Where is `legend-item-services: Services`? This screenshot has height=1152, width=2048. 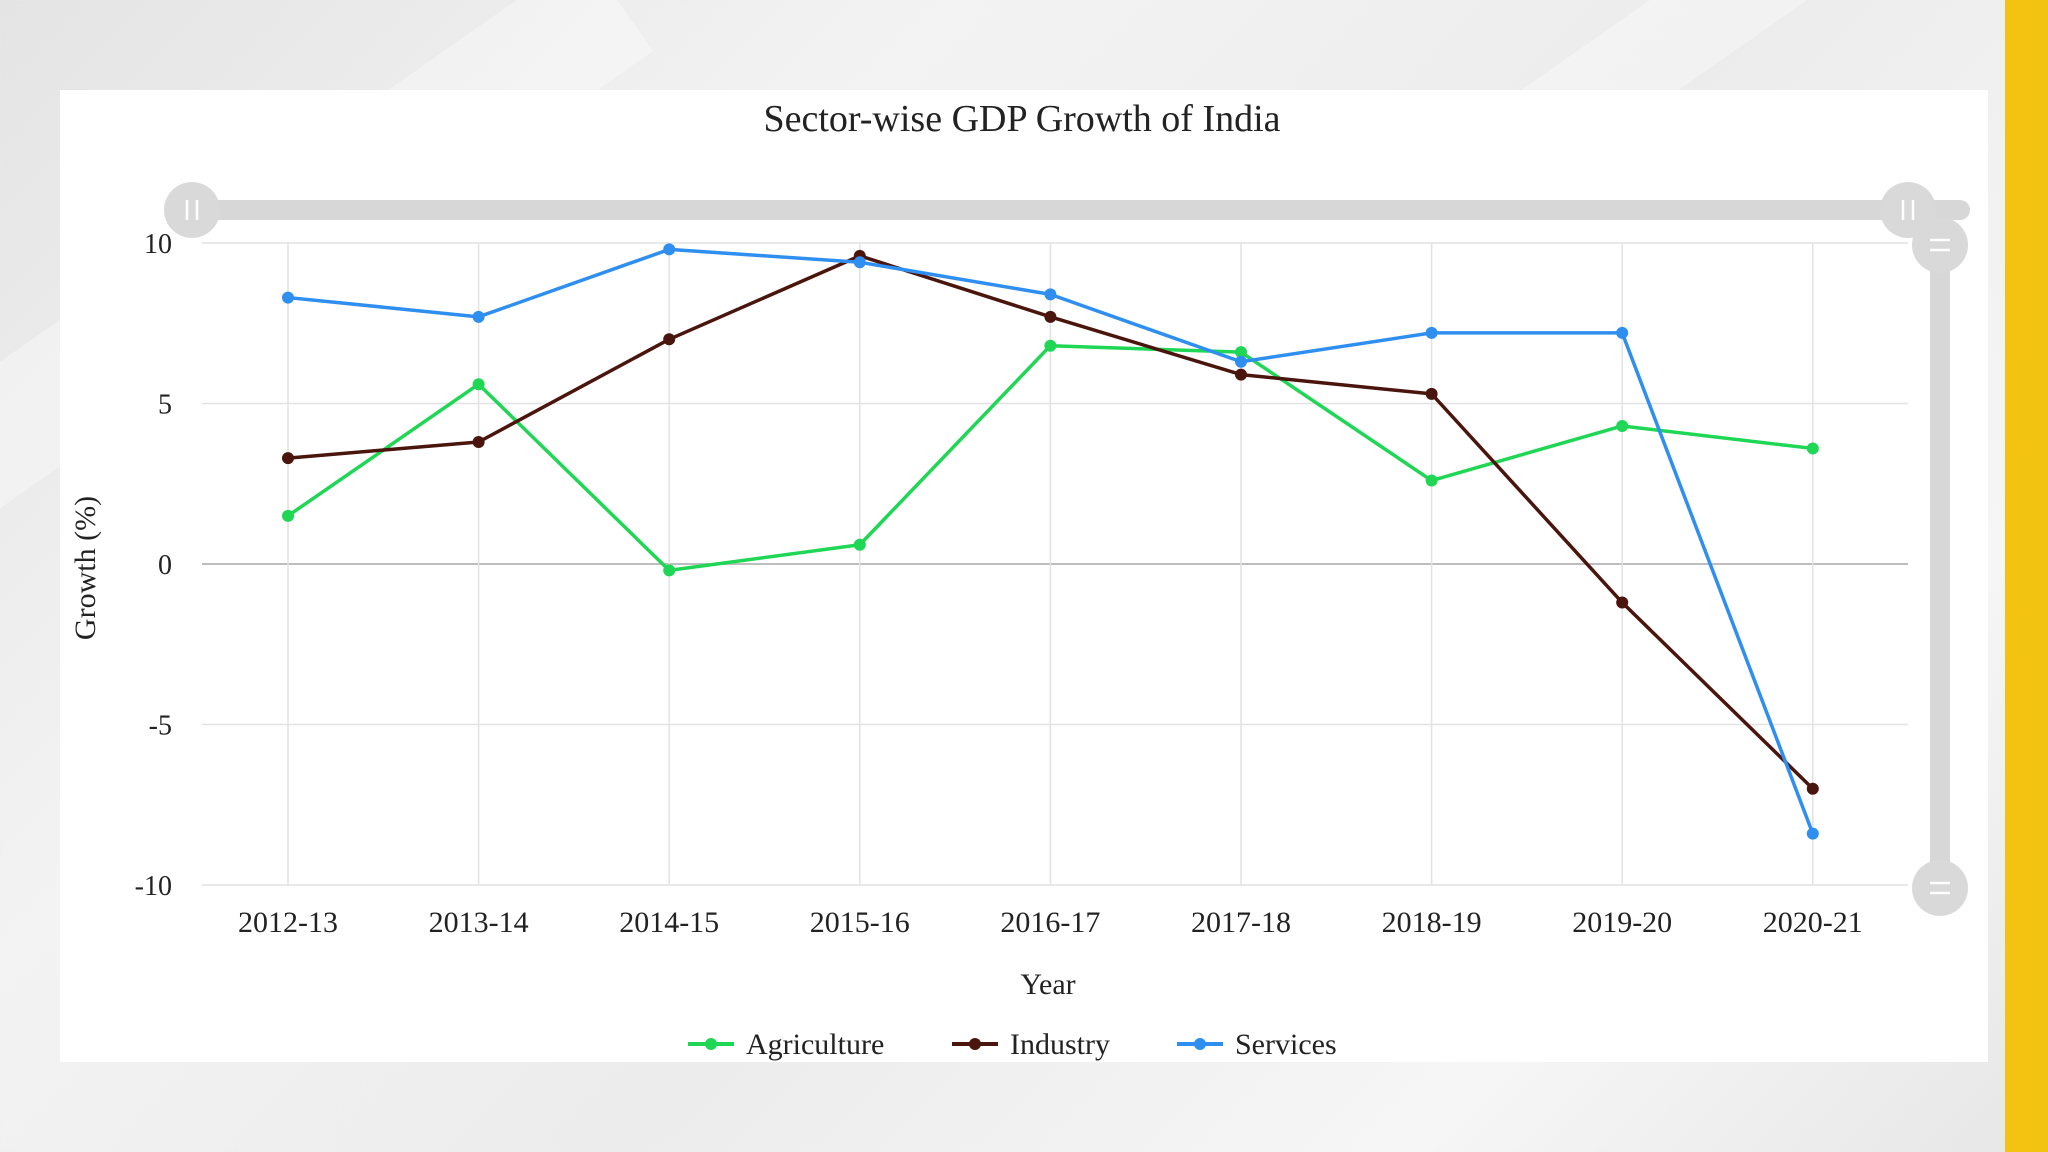 legend-item-services: Services is located at coordinates (1257, 1044).